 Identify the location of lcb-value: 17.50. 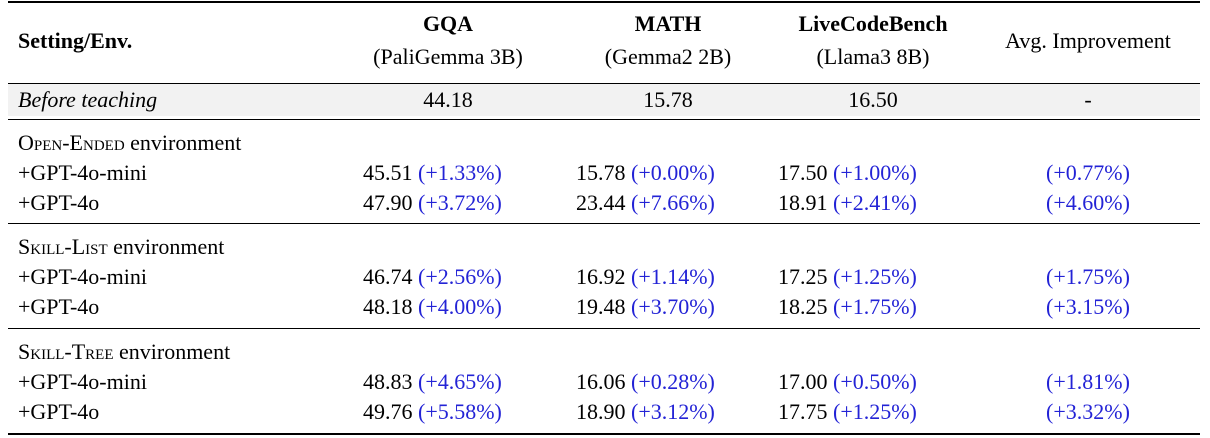
(803, 172).